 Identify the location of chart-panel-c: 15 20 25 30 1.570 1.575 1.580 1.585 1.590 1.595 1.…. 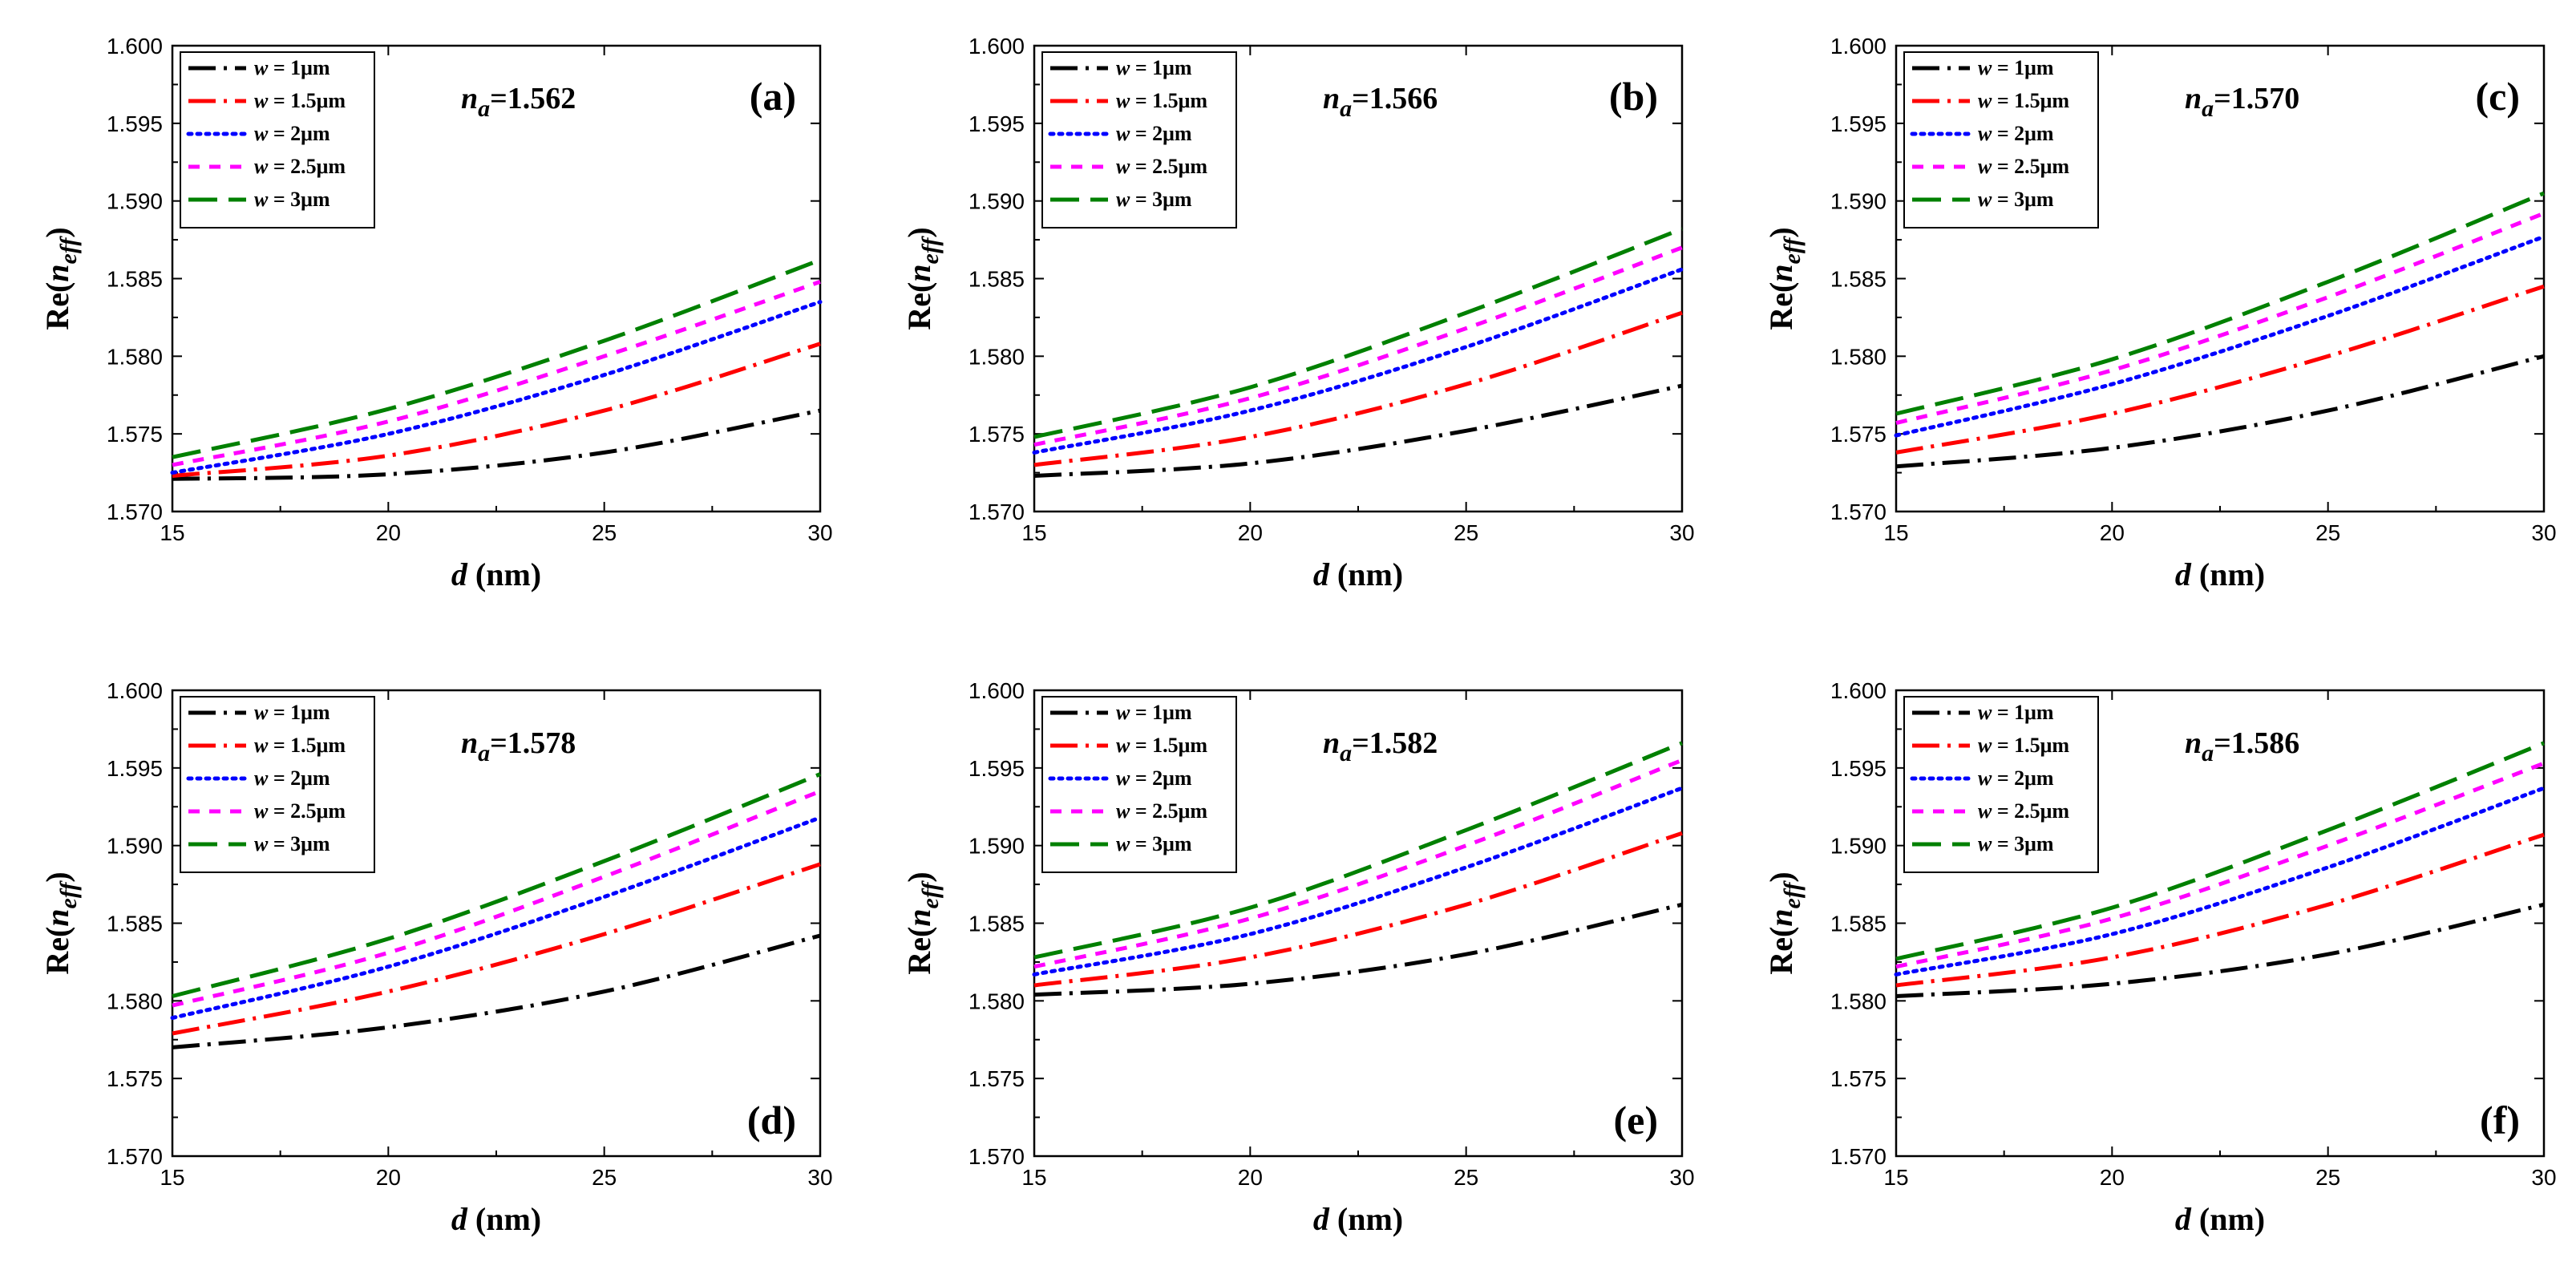
(2160, 313).